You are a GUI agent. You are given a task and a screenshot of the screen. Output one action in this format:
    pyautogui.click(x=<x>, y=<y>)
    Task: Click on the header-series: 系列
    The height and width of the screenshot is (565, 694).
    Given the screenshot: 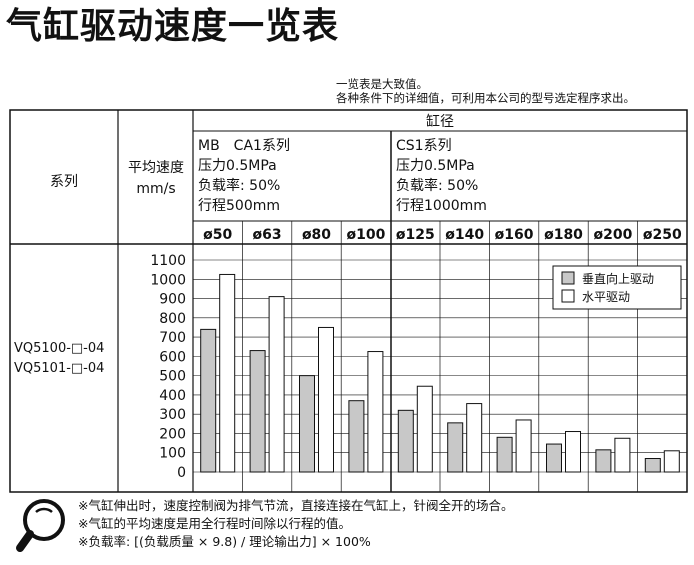 What is the action you would take?
    pyautogui.click(x=64, y=182)
    